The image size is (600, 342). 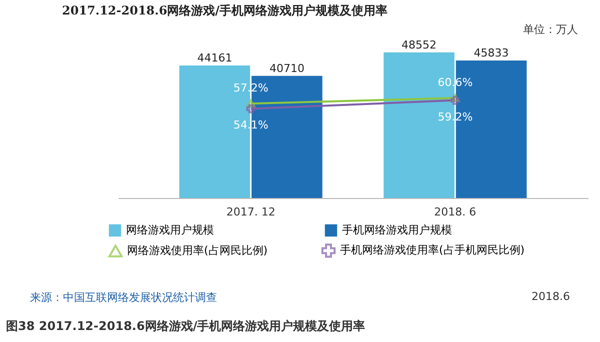 I want to click on legend-label: 网络游戏用户规模, so click(x=170, y=229).